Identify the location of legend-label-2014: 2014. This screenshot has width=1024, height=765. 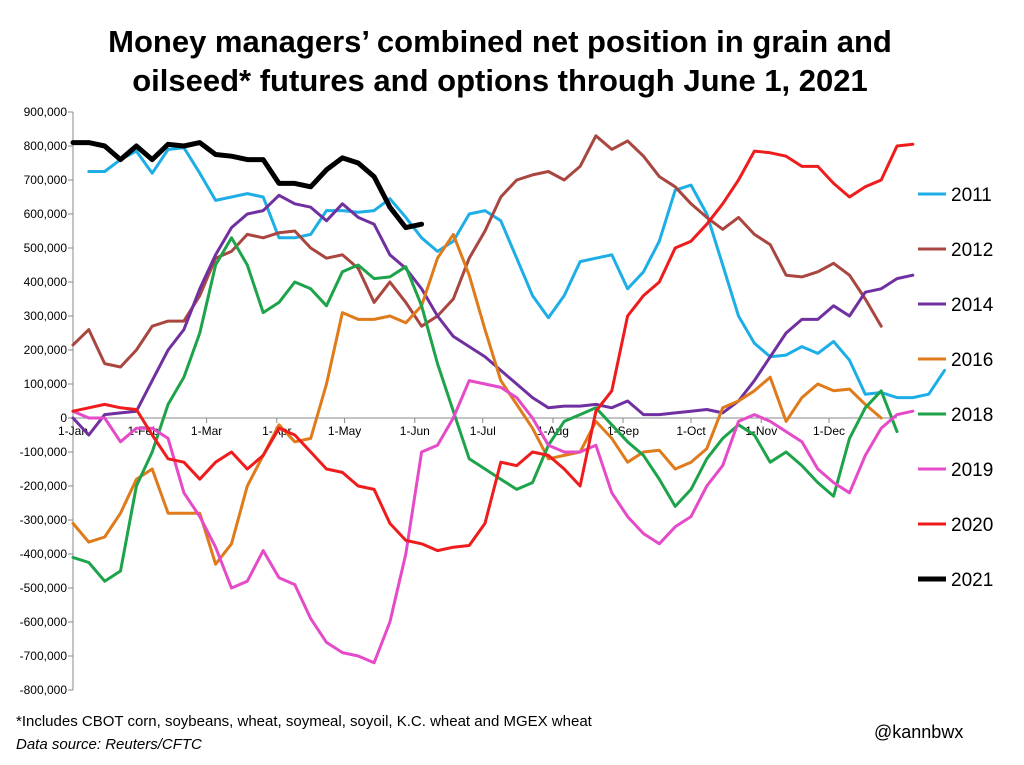
(972, 305).